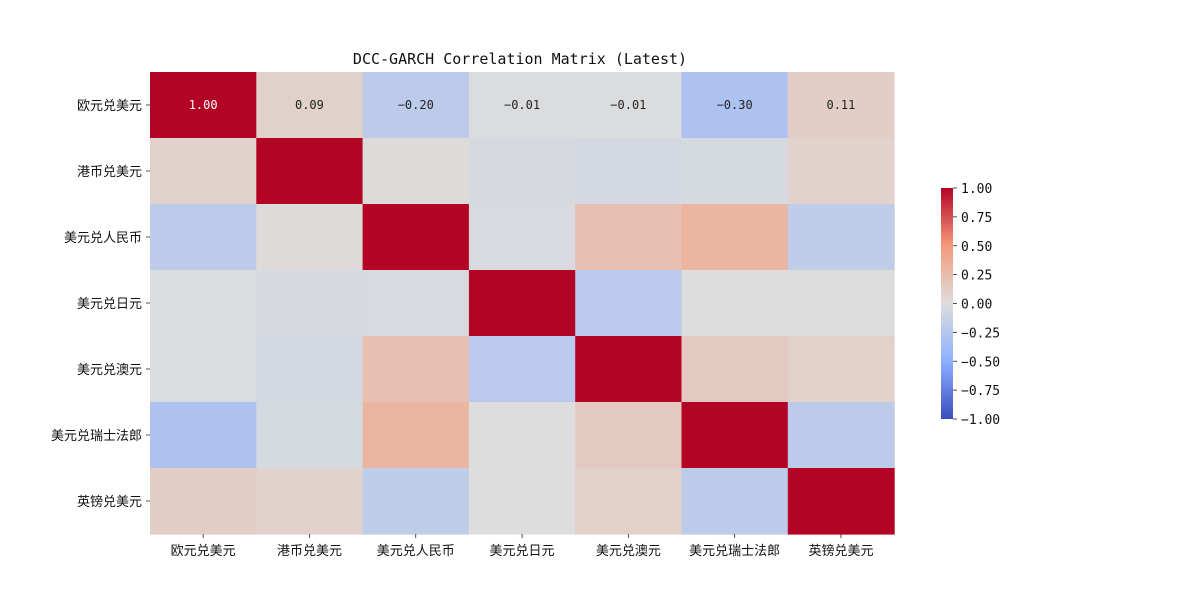 The image size is (1200, 600). What do you see at coordinates (735, 237) in the screenshot?
I see `heatmap-cell-r2-c5` at bounding box center [735, 237].